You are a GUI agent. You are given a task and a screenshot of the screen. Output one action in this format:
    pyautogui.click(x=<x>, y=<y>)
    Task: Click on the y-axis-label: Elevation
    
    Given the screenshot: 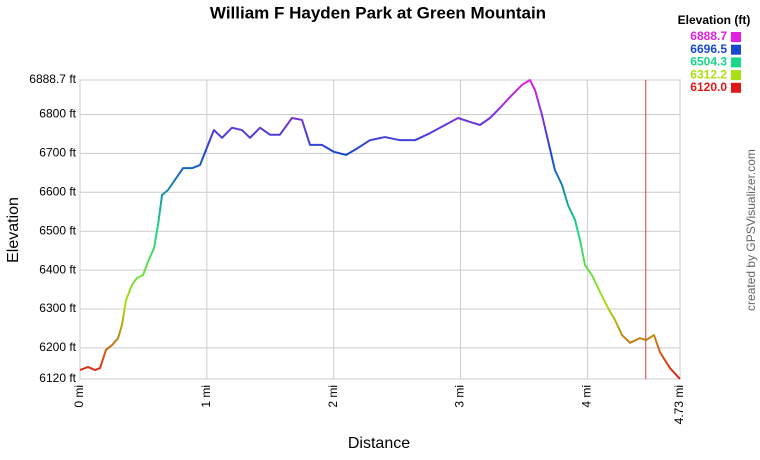 What is the action you would take?
    pyautogui.click(x=13, y=230)
    